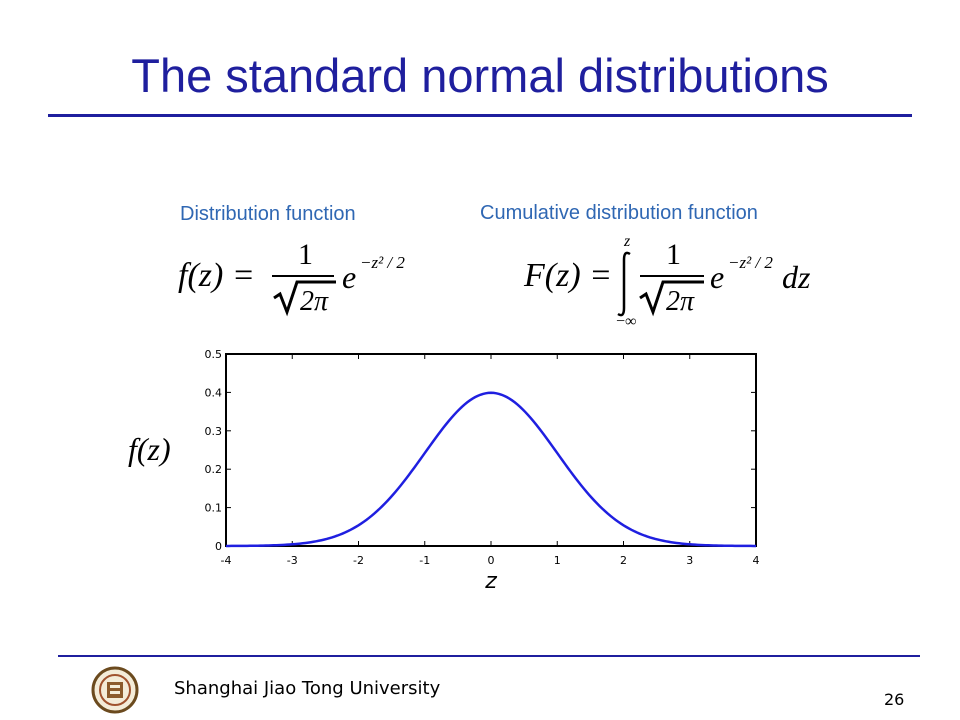 This screenshot has height=720, width=960. Describe the element at coordinates (490, 581) in the screenshot. I see `x-axis-label: z` at that location.